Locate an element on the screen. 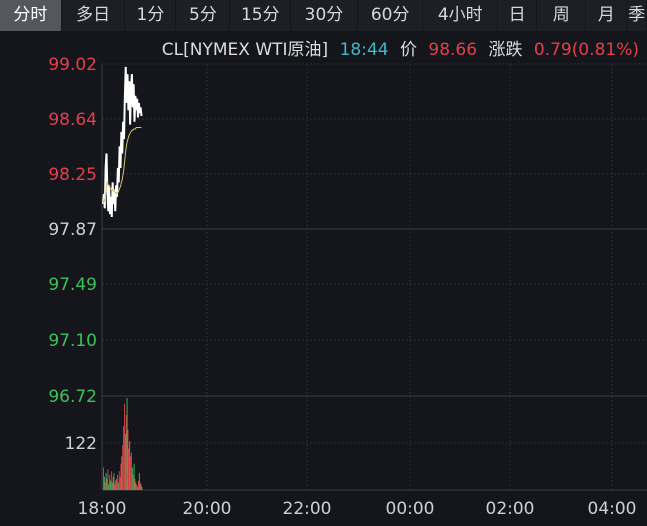 Image resolution: width=647 pixels, height=526 pixels. price-line is located at coordinates (122, 142).